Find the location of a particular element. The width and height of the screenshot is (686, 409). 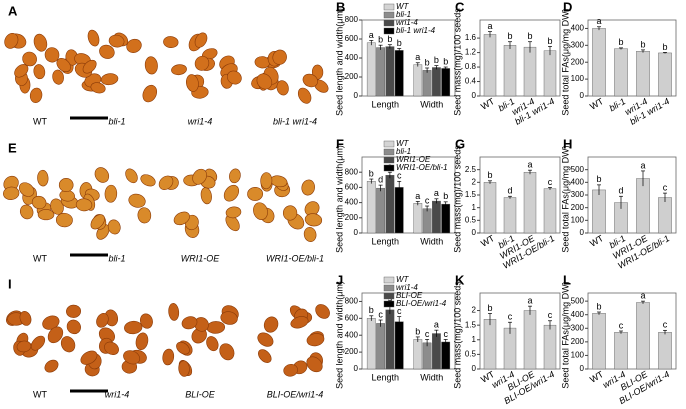

y-tick-label: 500 is located at coordinates (578, 300).